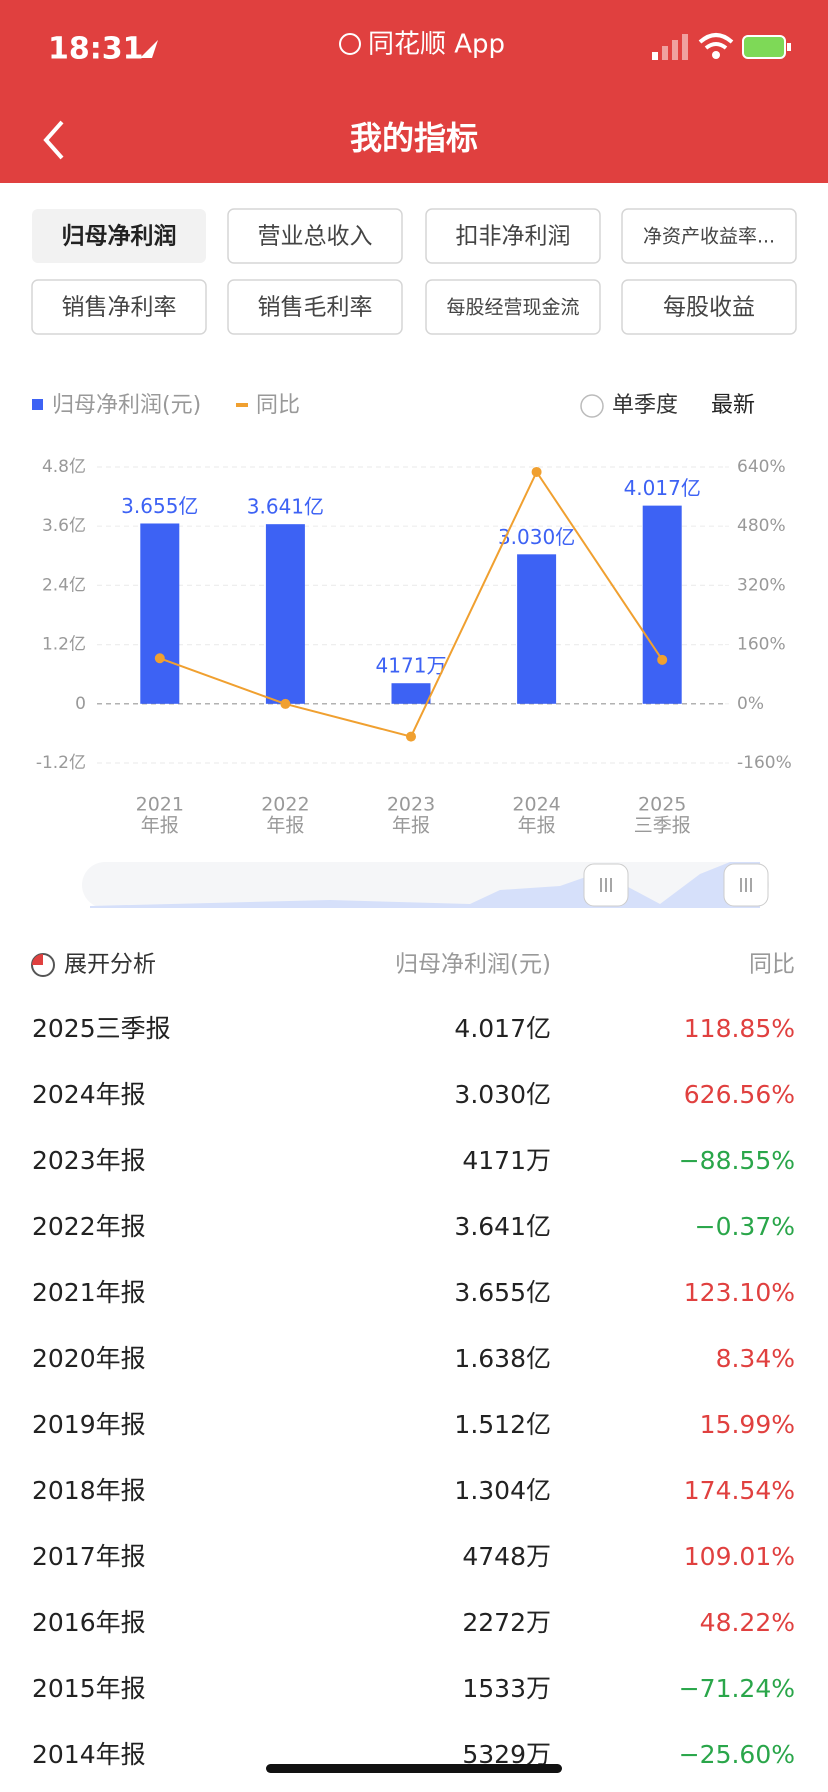 This screenshot has width=828, height=1792. I want to click on table-header: 展开分析, so click(110, 965).